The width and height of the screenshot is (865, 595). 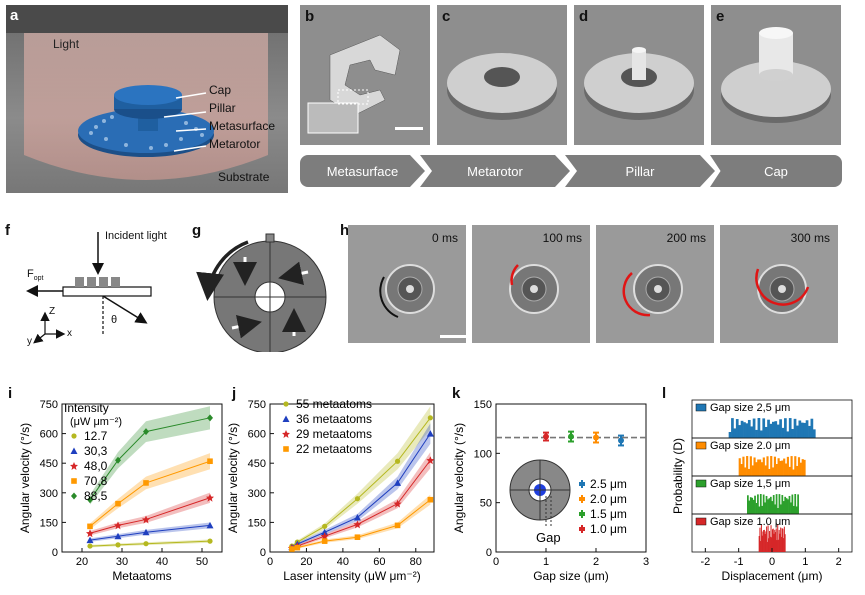 What do you see at coordinates (96, 451) in the screenshot?
I see `legend-entry: 30,3` at bounding box center [96, 451].